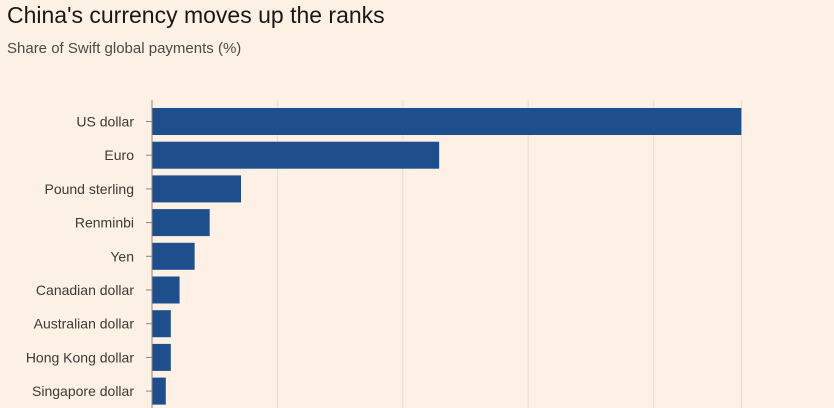 Image resolution: width=834 pixels, height=408 pixels. Describe the element at coordinates (122, 256) in the screenshot. I see `category-label-yen: Yen` at that location.